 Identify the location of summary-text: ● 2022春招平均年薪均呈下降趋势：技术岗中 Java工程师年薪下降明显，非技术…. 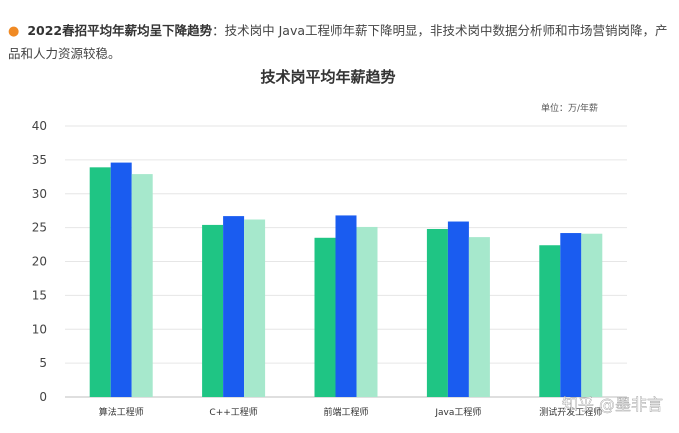
(338, 42).